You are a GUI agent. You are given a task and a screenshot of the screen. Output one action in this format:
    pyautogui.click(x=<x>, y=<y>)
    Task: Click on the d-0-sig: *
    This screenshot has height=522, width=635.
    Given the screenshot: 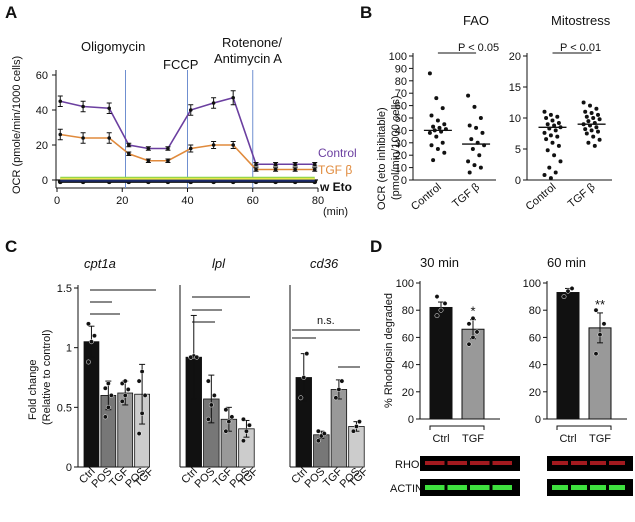 What is the action you would take?
    pyautogui.click(x=472, y=311)
    